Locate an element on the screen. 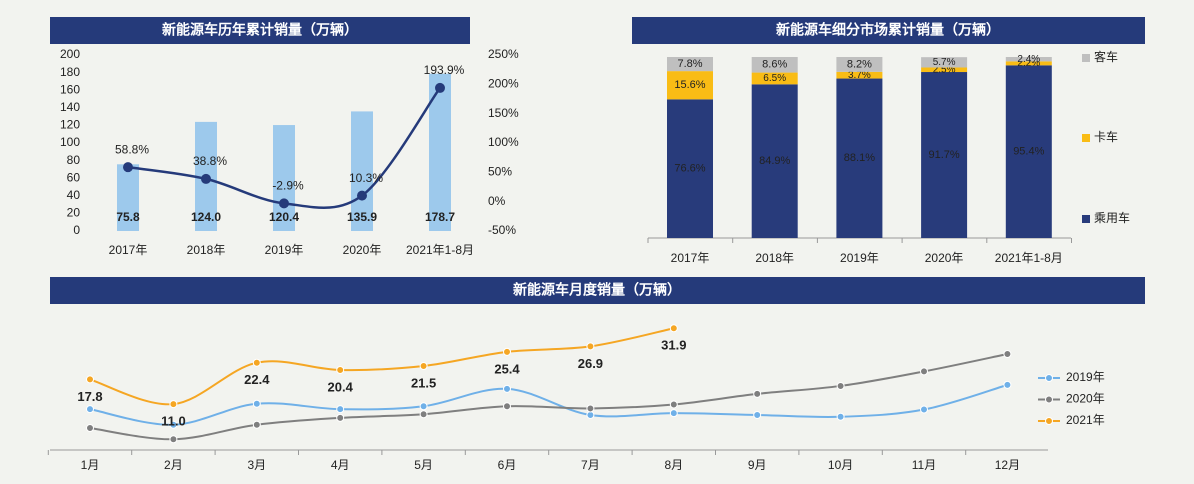 The height and width of the screenshot is (484, 1194). data-label: 75.8 is located at coordinates (128, 217).